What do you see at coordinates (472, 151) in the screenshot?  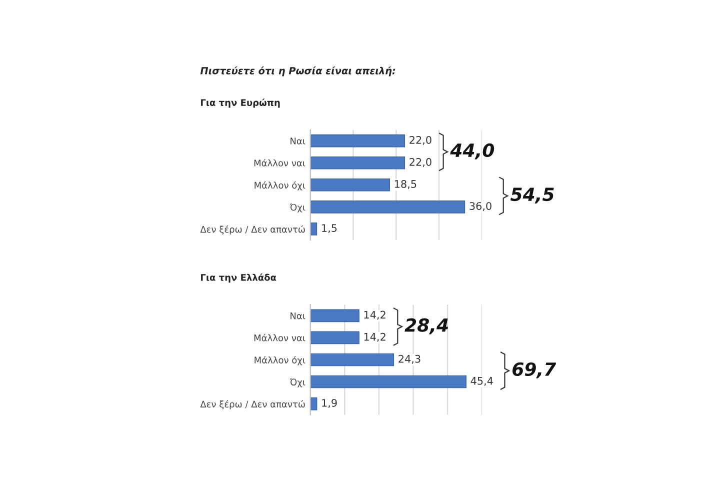 I see `annotation: 44,0` at bounding box center [472, 151].